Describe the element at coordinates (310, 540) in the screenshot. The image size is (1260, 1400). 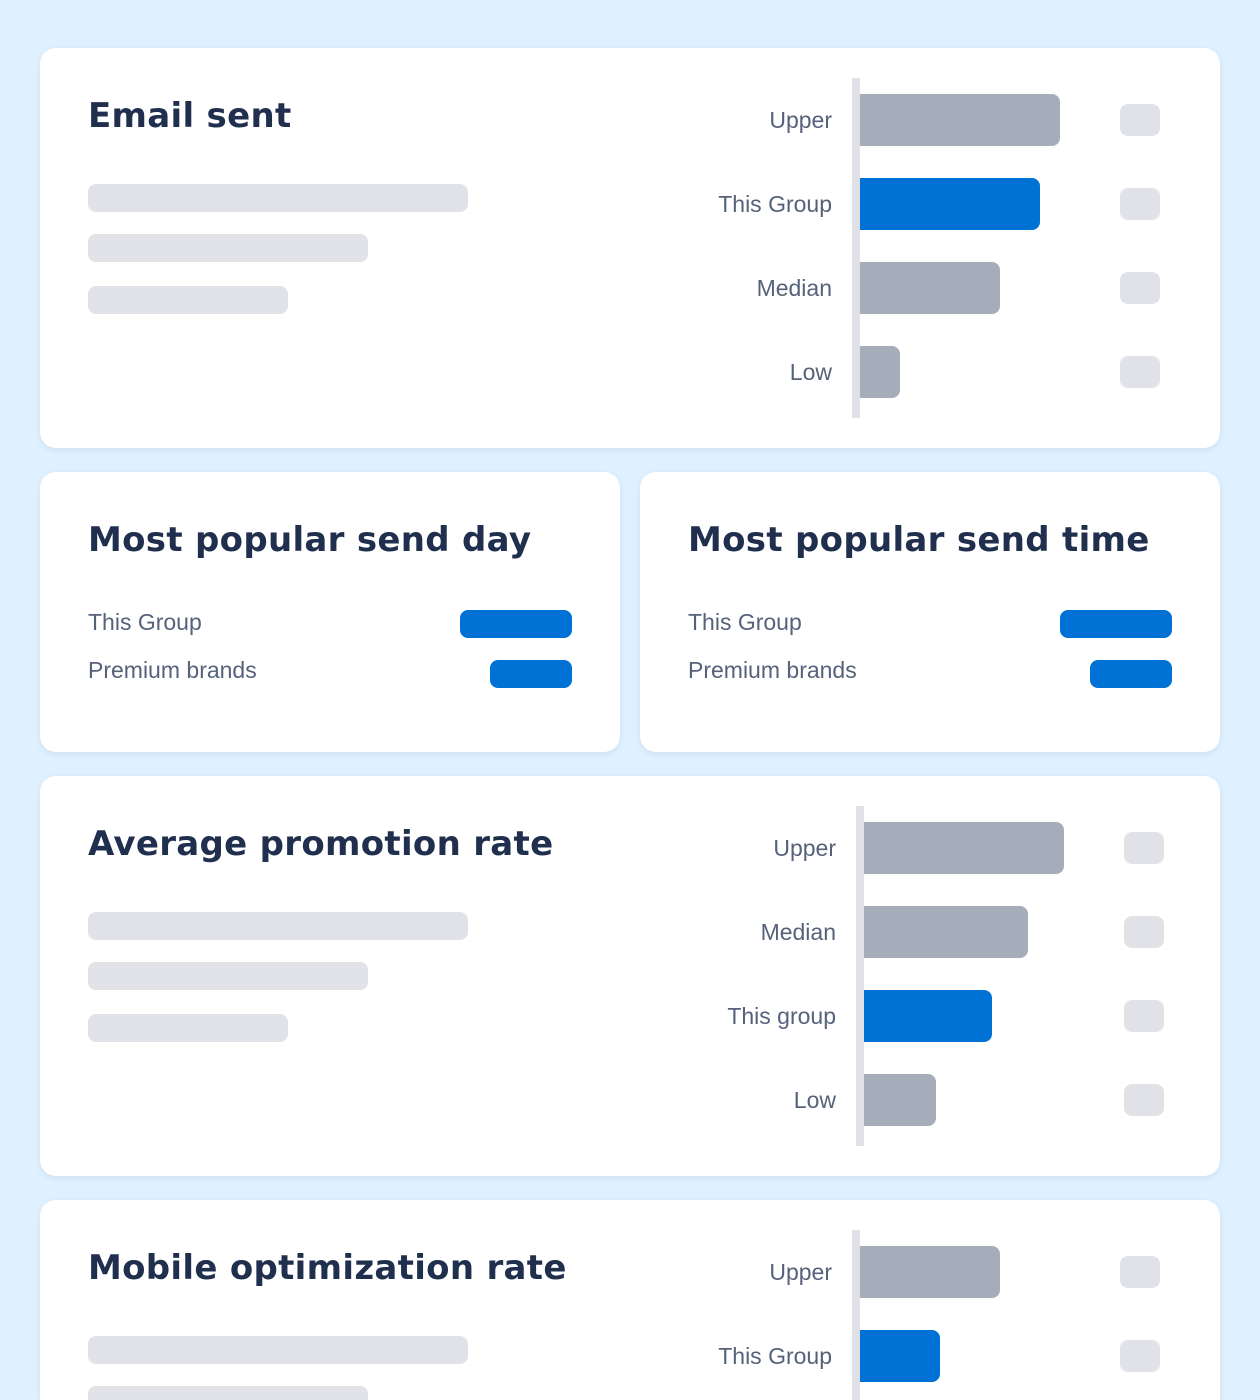
I see `card-title: Most popular send day` at that location.